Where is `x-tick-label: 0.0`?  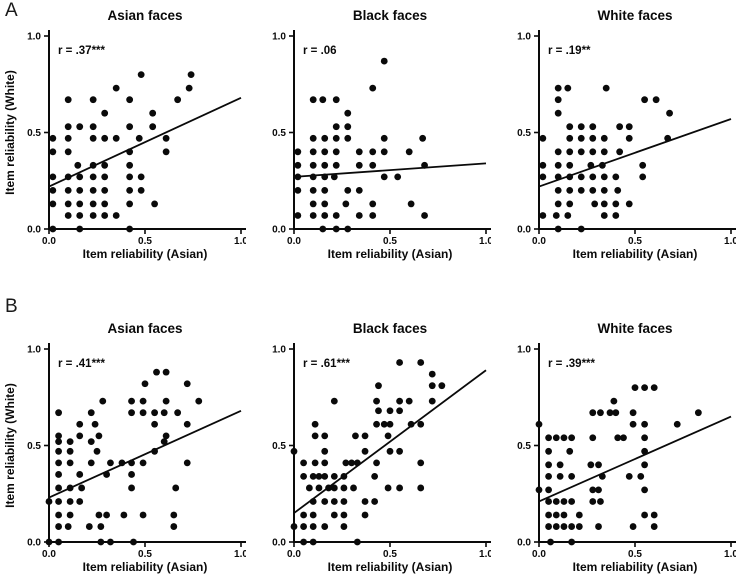
x-tick-label: 0.0 is located at coordinates (294, 554).